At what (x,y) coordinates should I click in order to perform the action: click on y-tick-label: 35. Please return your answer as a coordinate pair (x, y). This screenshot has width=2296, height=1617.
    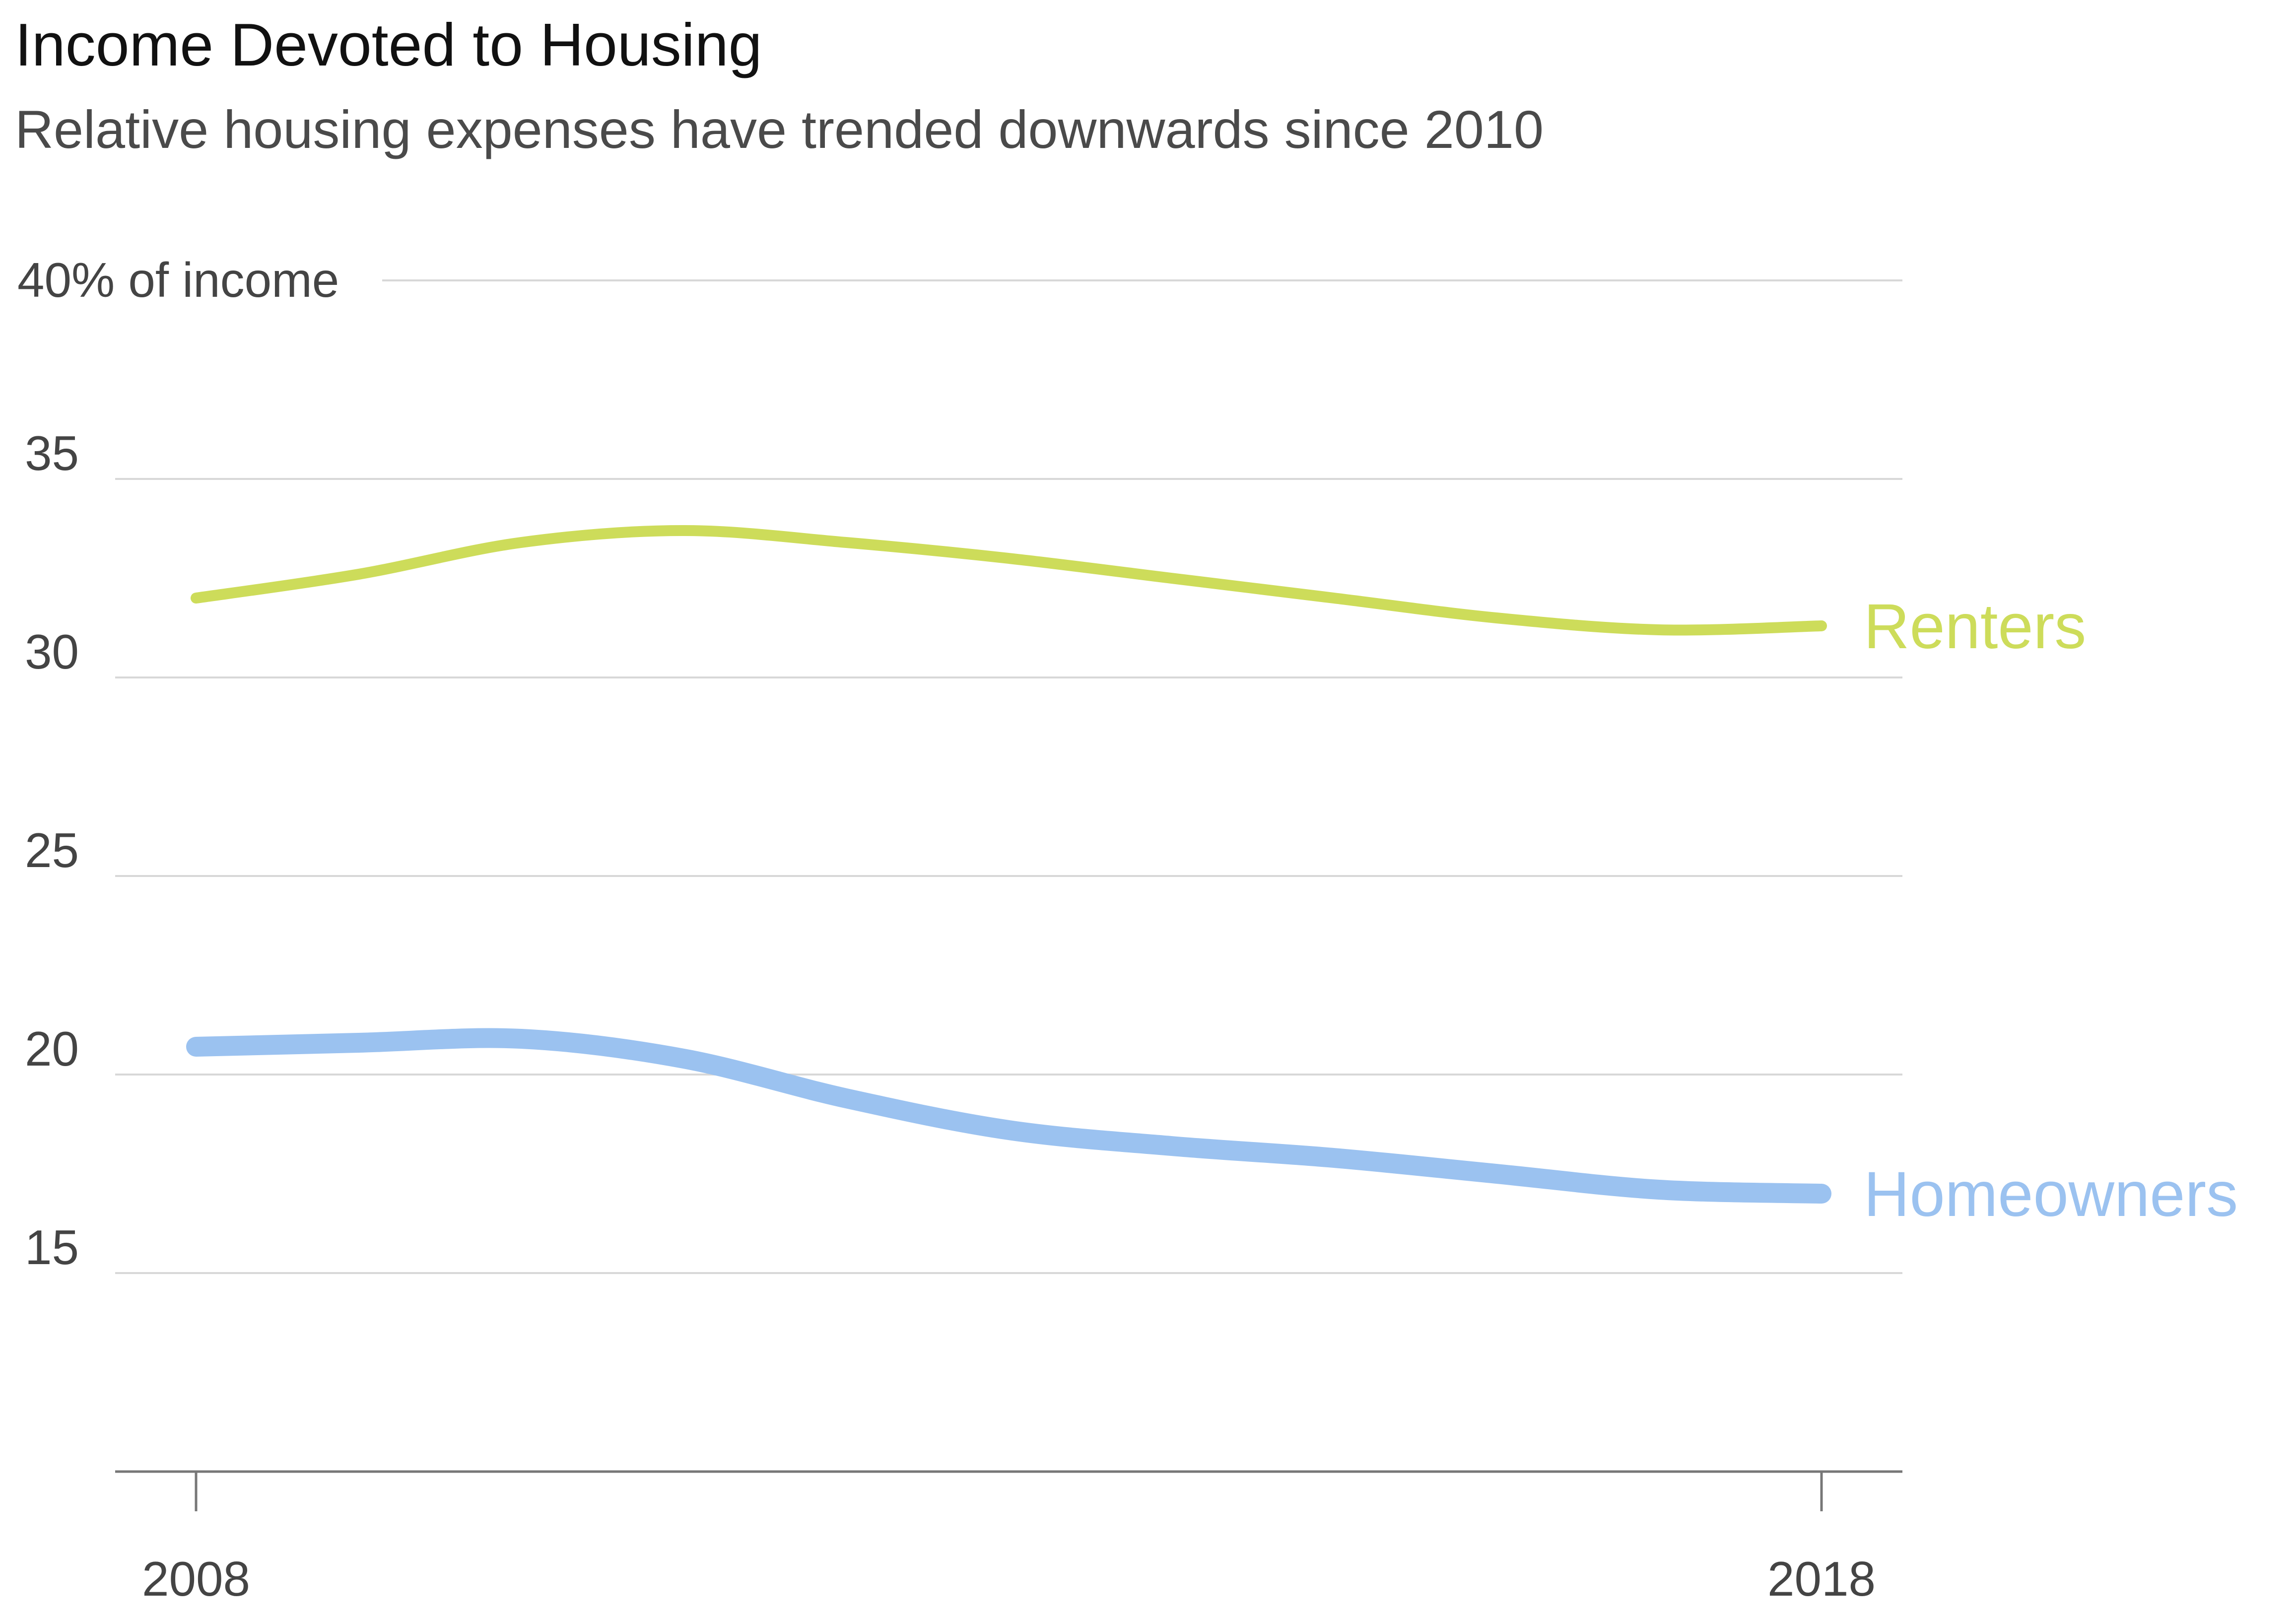
    Looking at the image, I should click on (52, 453).